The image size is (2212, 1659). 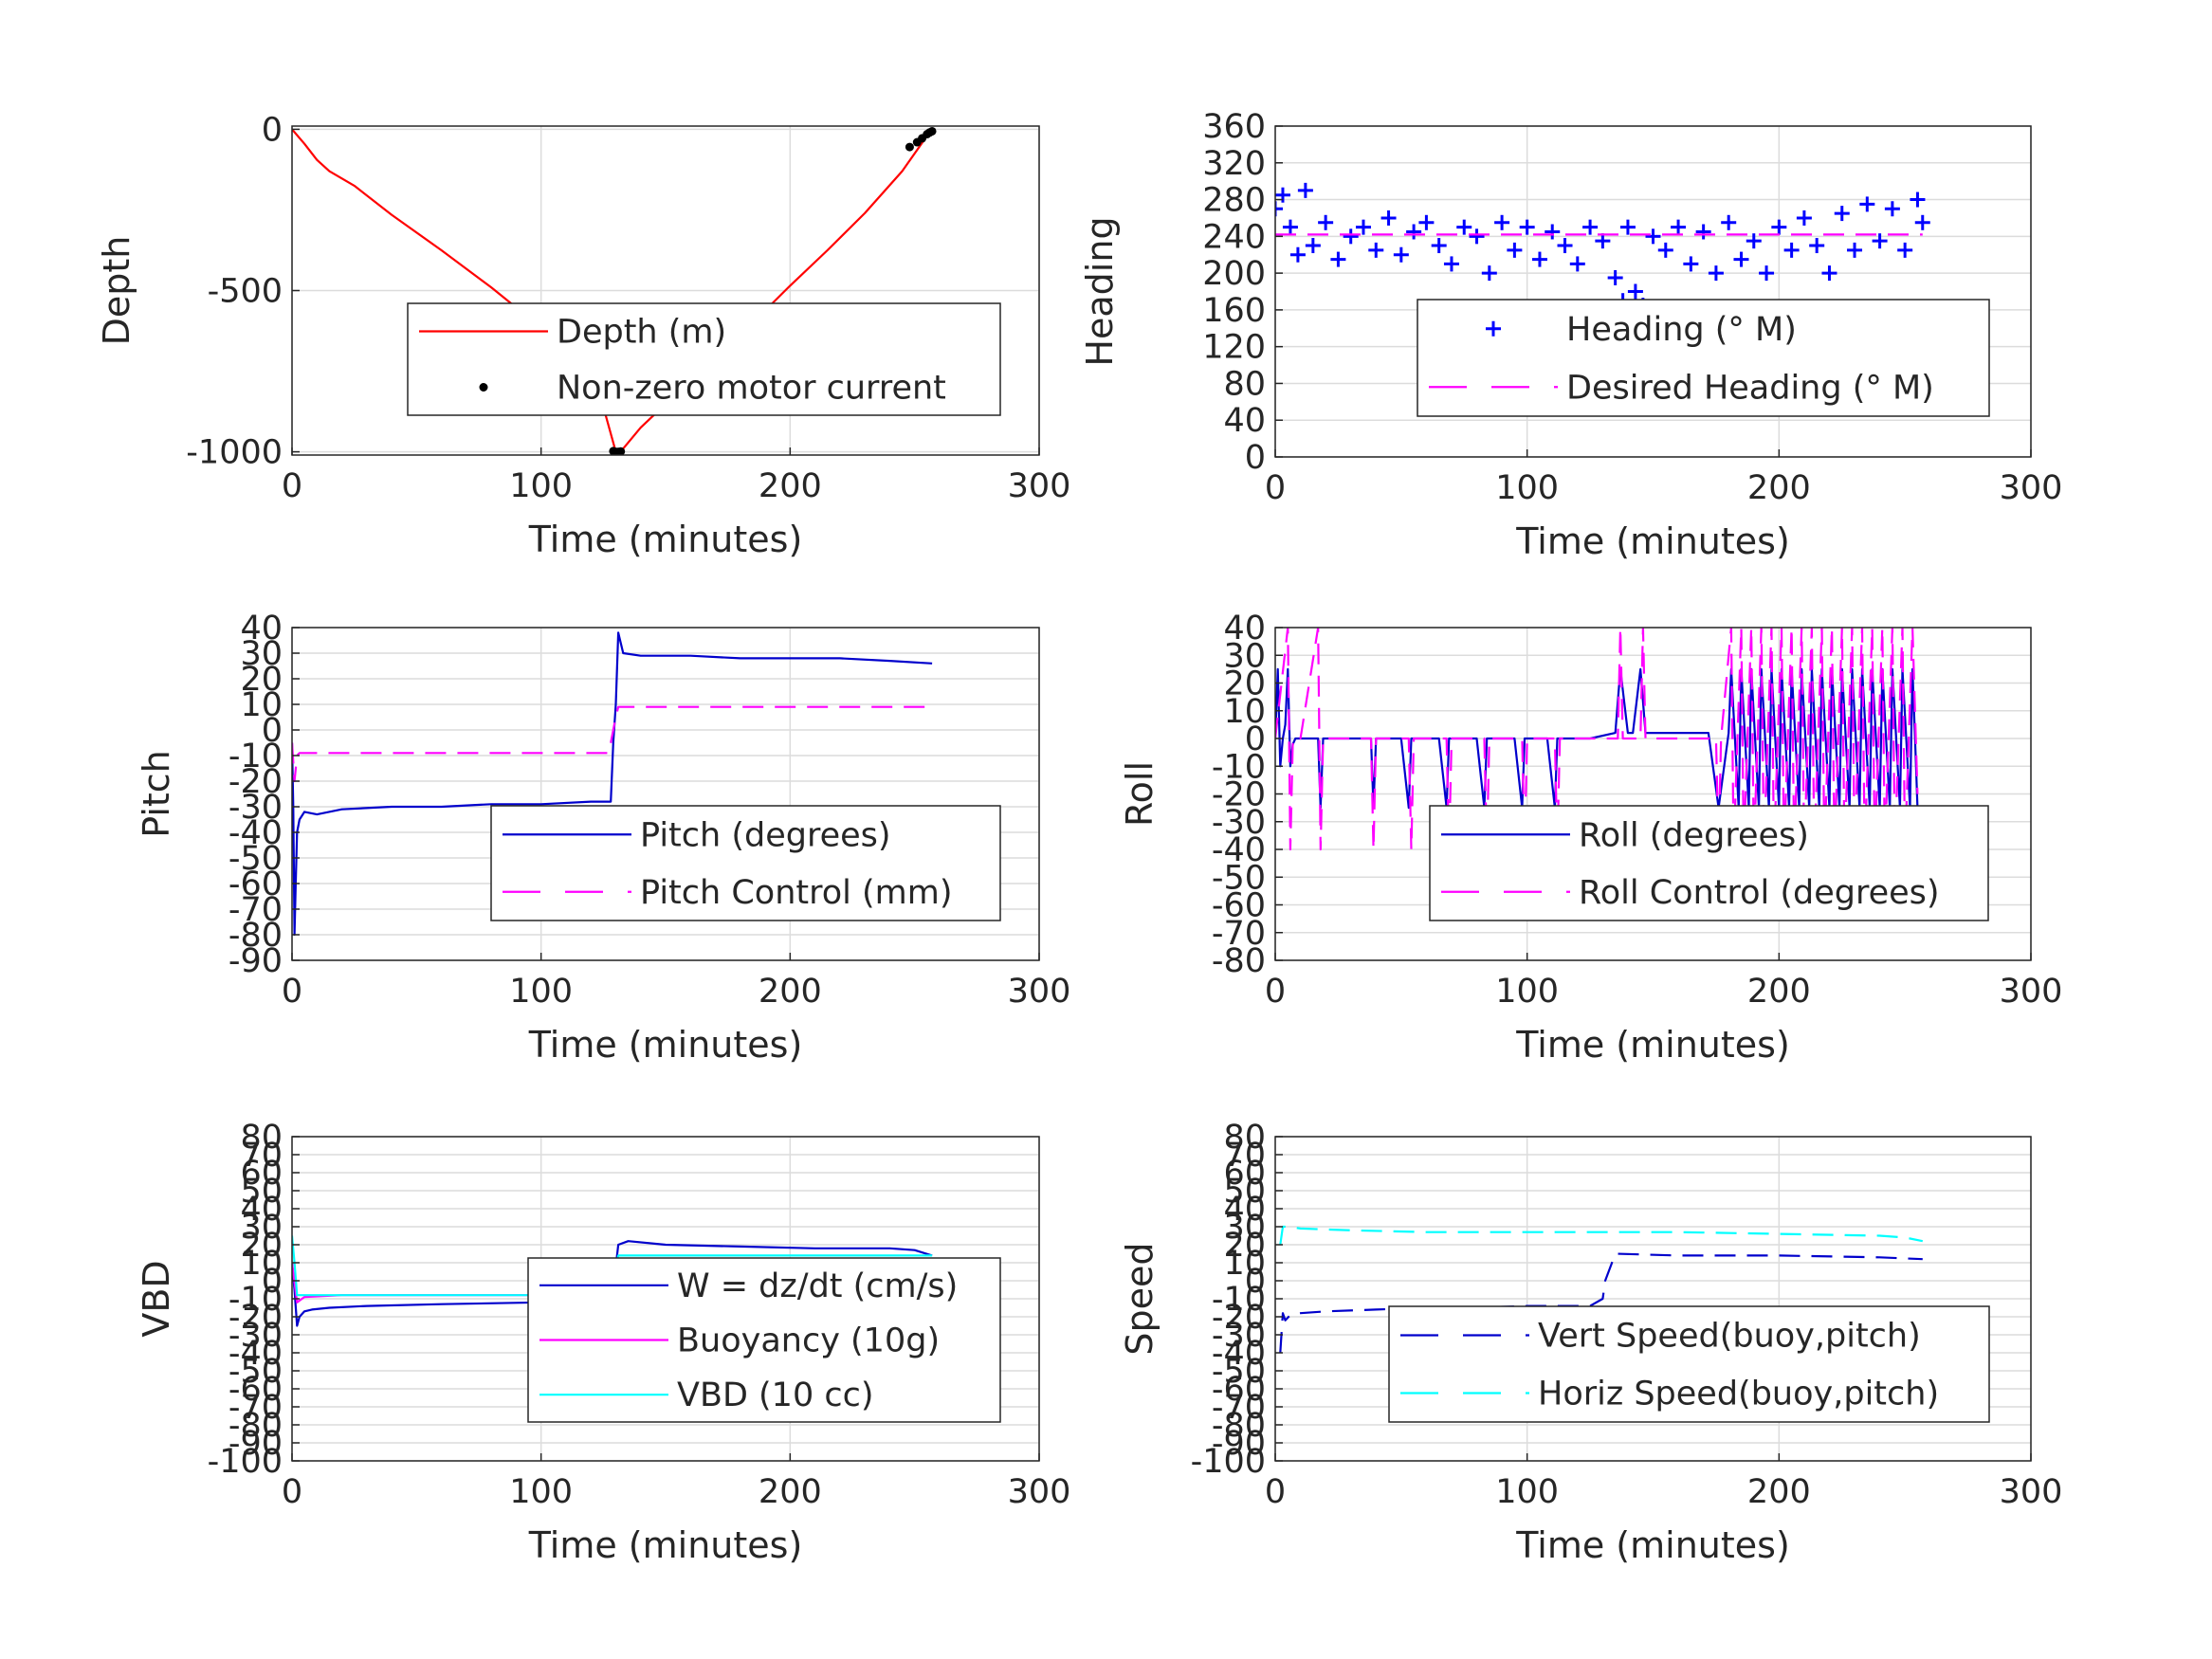 I want to click on roll-legend: Roll (degrees) Roll Control (degrees), so click(x=1709, y=863).